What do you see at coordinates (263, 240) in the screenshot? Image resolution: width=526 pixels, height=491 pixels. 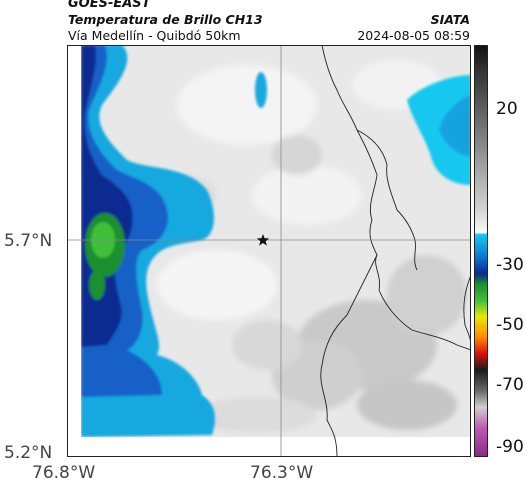 I see `star-icon` at bounding box center [263, 240].